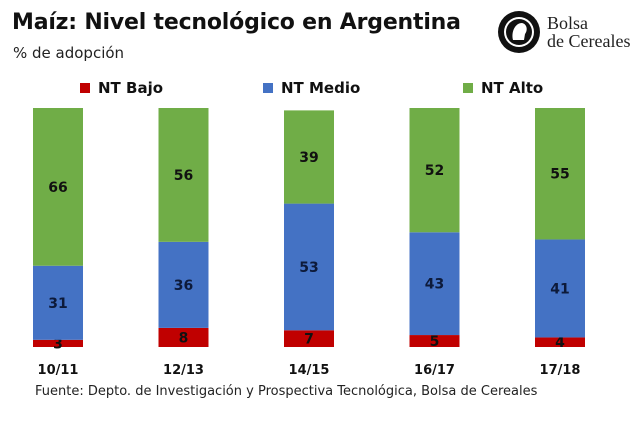 Image resolution: width=640 pixels, height=427 pixels. Describe the element at coordinates (434, 370) in the screenshot. I see `x-tick-label: 16/17` at that location.